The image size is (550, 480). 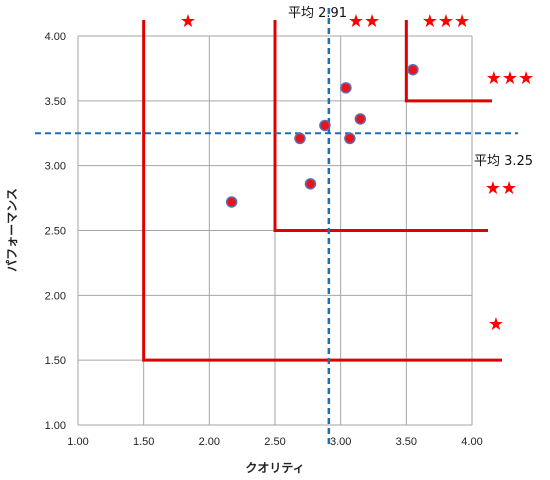 I want to click on threshold-line-3.5, so click(x=448, y=61).